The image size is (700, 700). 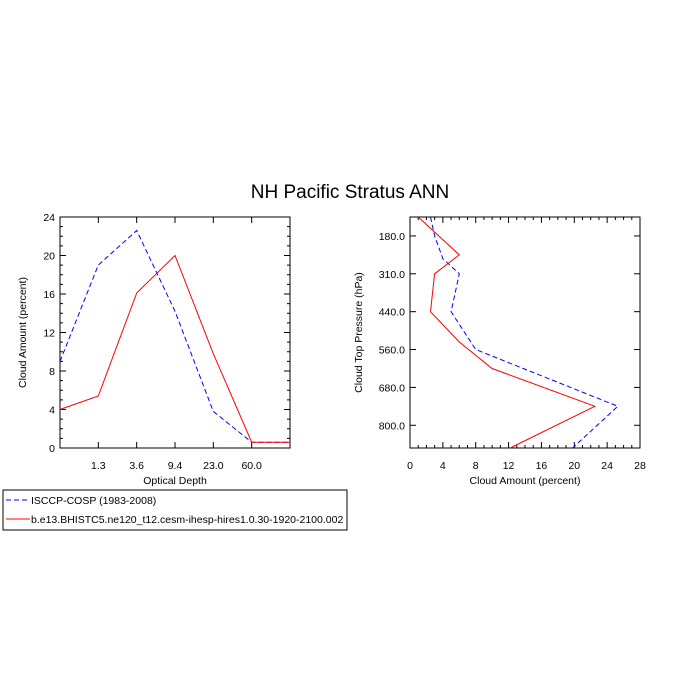 What do you see at coordinates (52, 449) in the screenshot?
I see `y-tick-label: 0` at bounding box center [52, 449].